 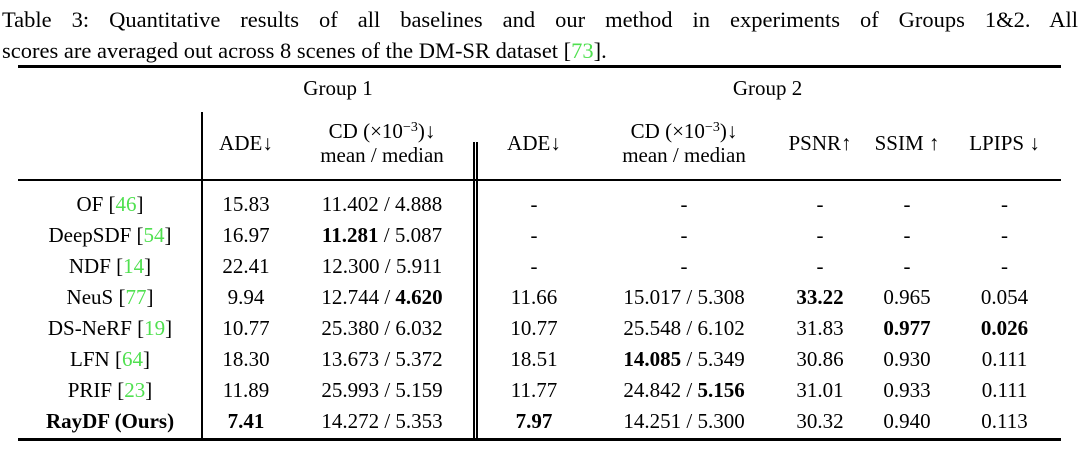 What do you see at coordinates (539, 88) in the screenshot?
I see `group-header-row: Group 1 Group 2` at bounding box center [539, 88].